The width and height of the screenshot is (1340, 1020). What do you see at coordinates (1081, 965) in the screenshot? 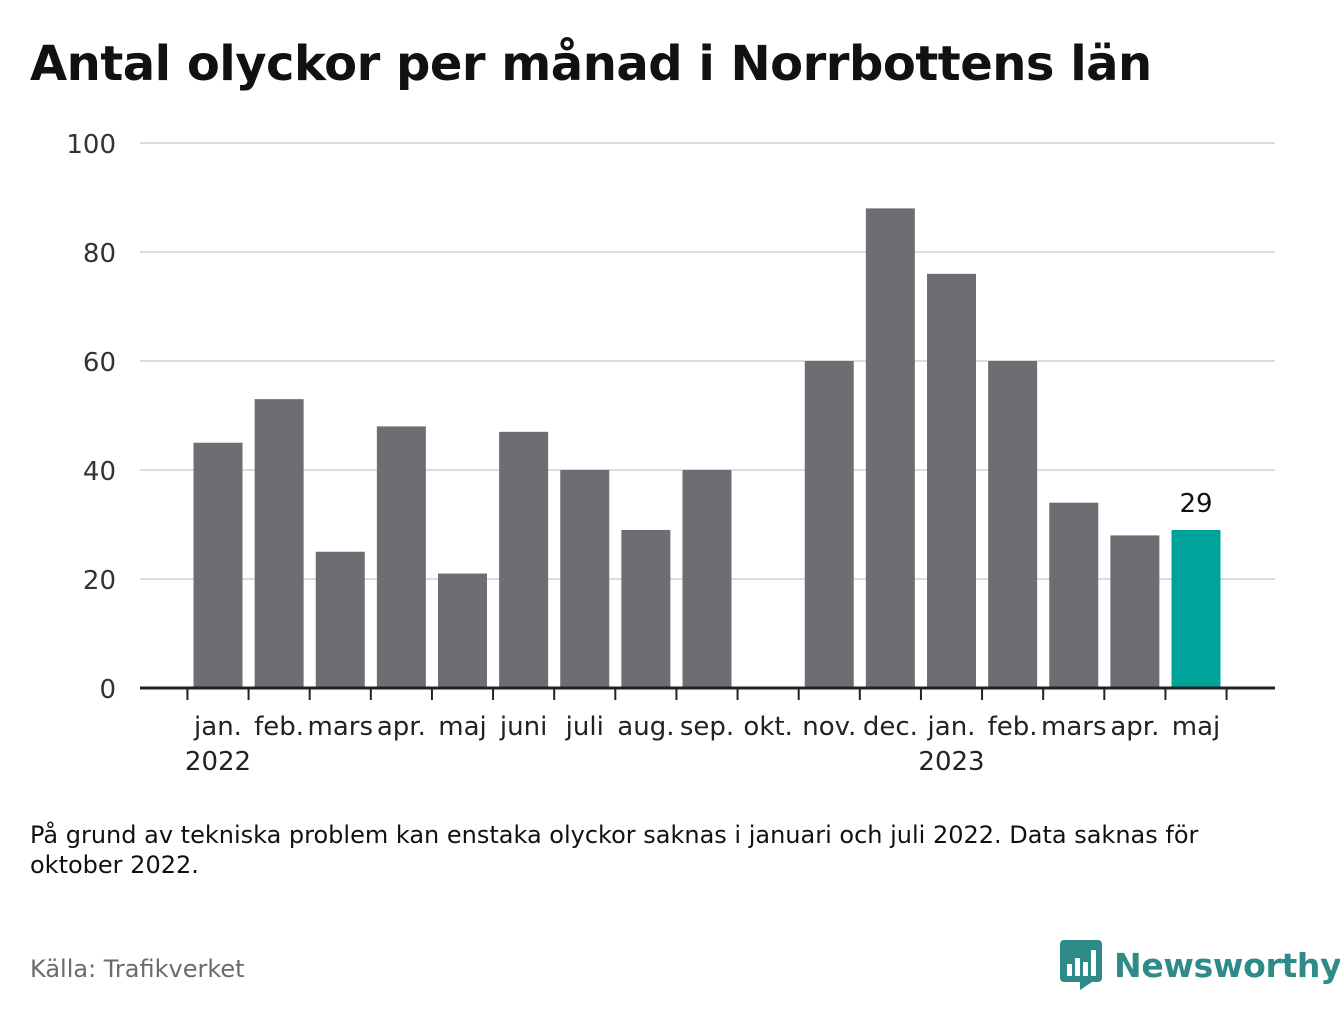
I see `newsworthy-logo-icon` at bounding box center [1081, 965].